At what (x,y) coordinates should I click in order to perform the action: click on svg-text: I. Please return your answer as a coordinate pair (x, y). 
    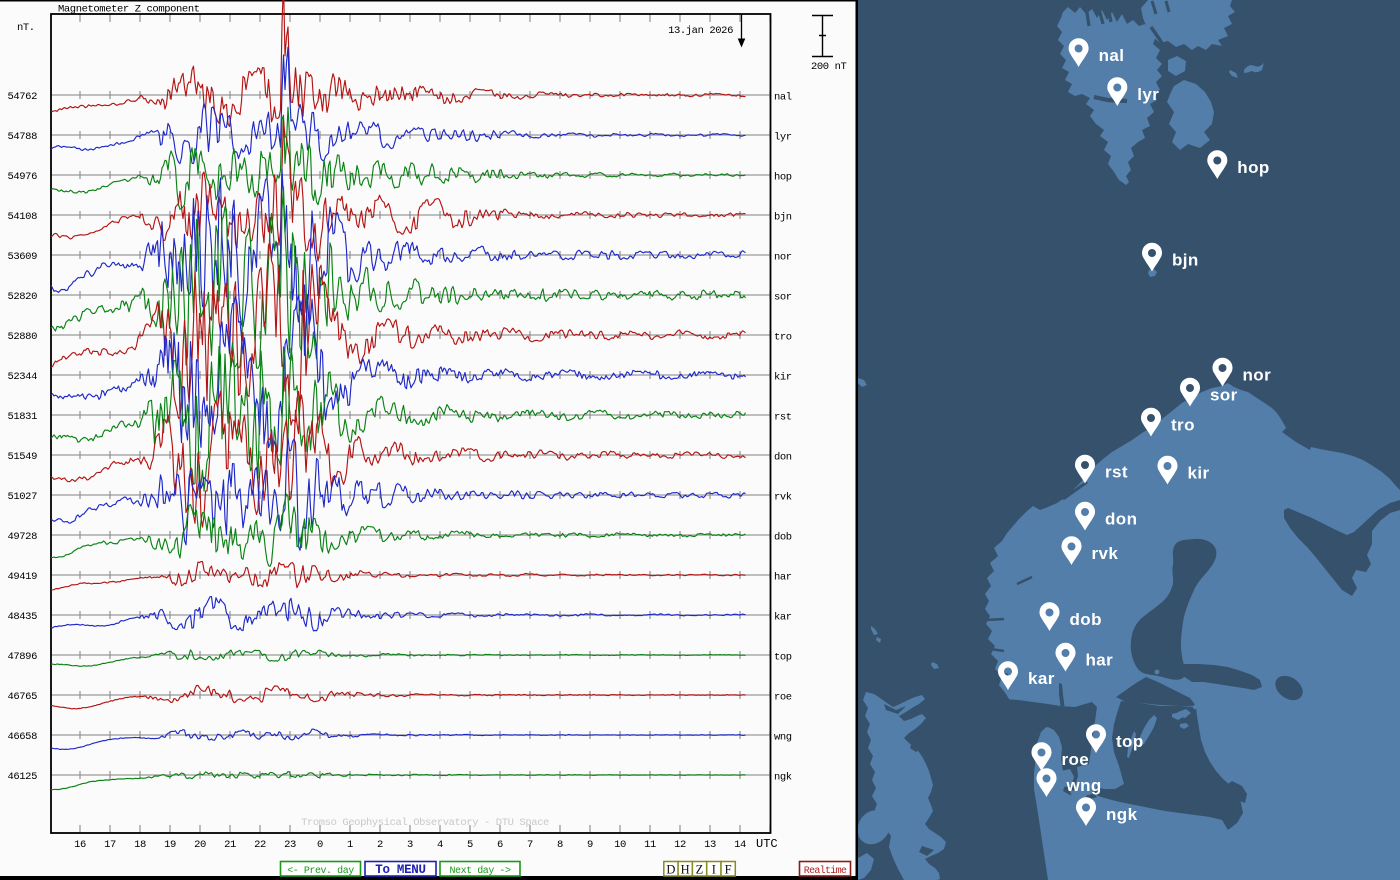
    Looking at the image, I should click on (714, 870).